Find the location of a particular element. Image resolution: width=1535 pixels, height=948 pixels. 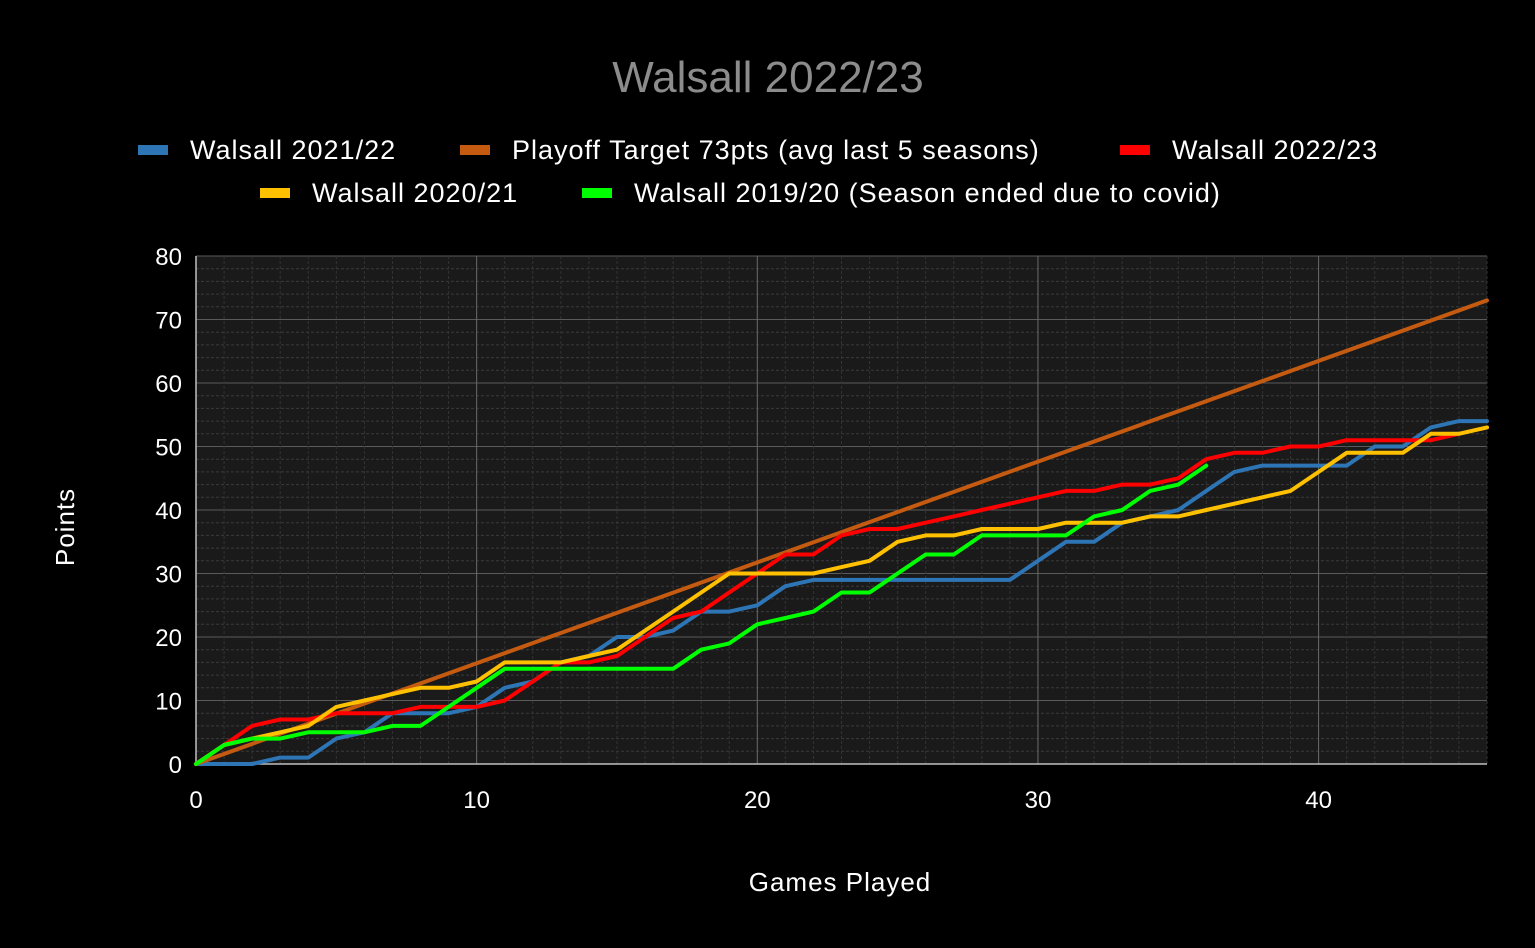

legend-item: Walsall 2021/22 is located at coordinates (267, 150).